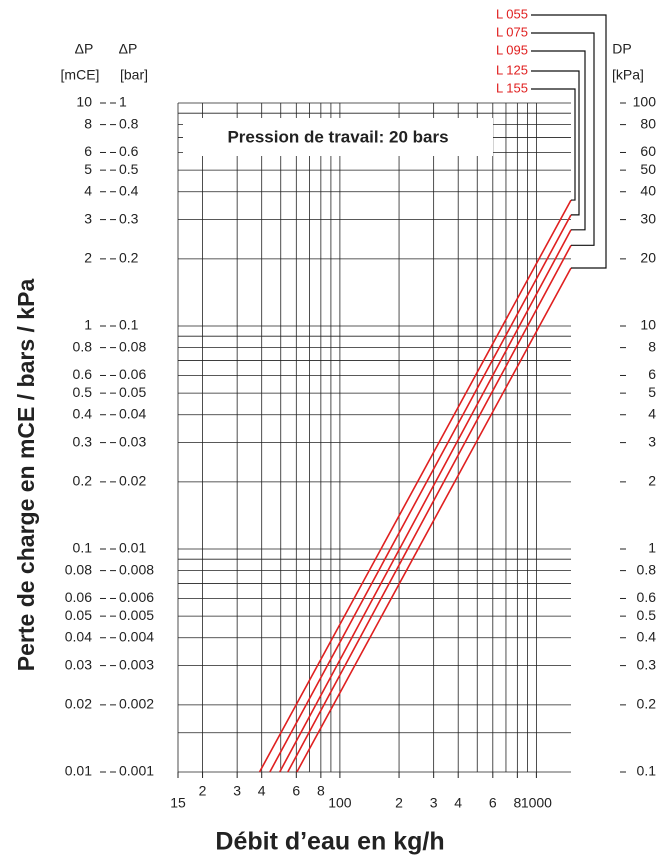 The width and height of the screenshot is (661, 863). I want to click on ybar-tick-label: 0.3, so click(129, 218).